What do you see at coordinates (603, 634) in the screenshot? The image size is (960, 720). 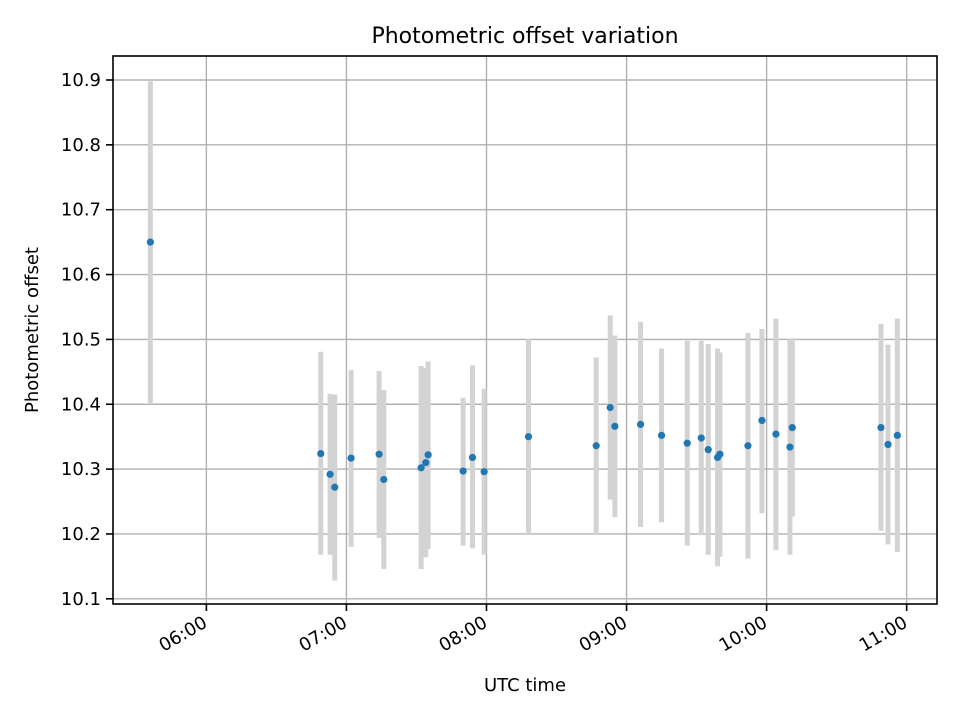 I see `x-tick-label: 09:00` at bounding box center [603, 634].